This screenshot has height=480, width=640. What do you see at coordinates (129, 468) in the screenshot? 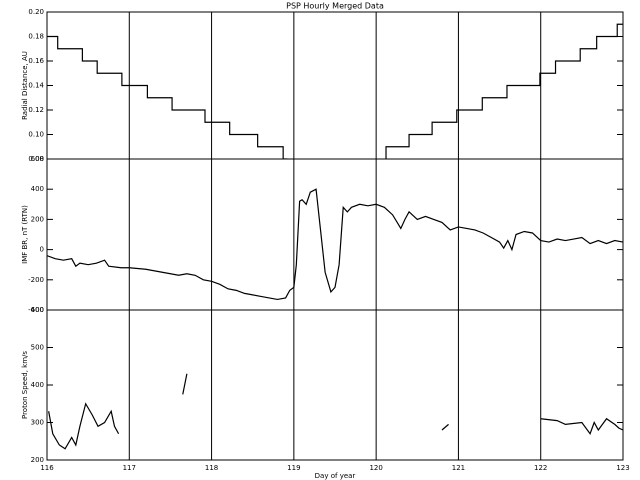
I see `x-tick-label: 117` at bounding box center [129, 468].